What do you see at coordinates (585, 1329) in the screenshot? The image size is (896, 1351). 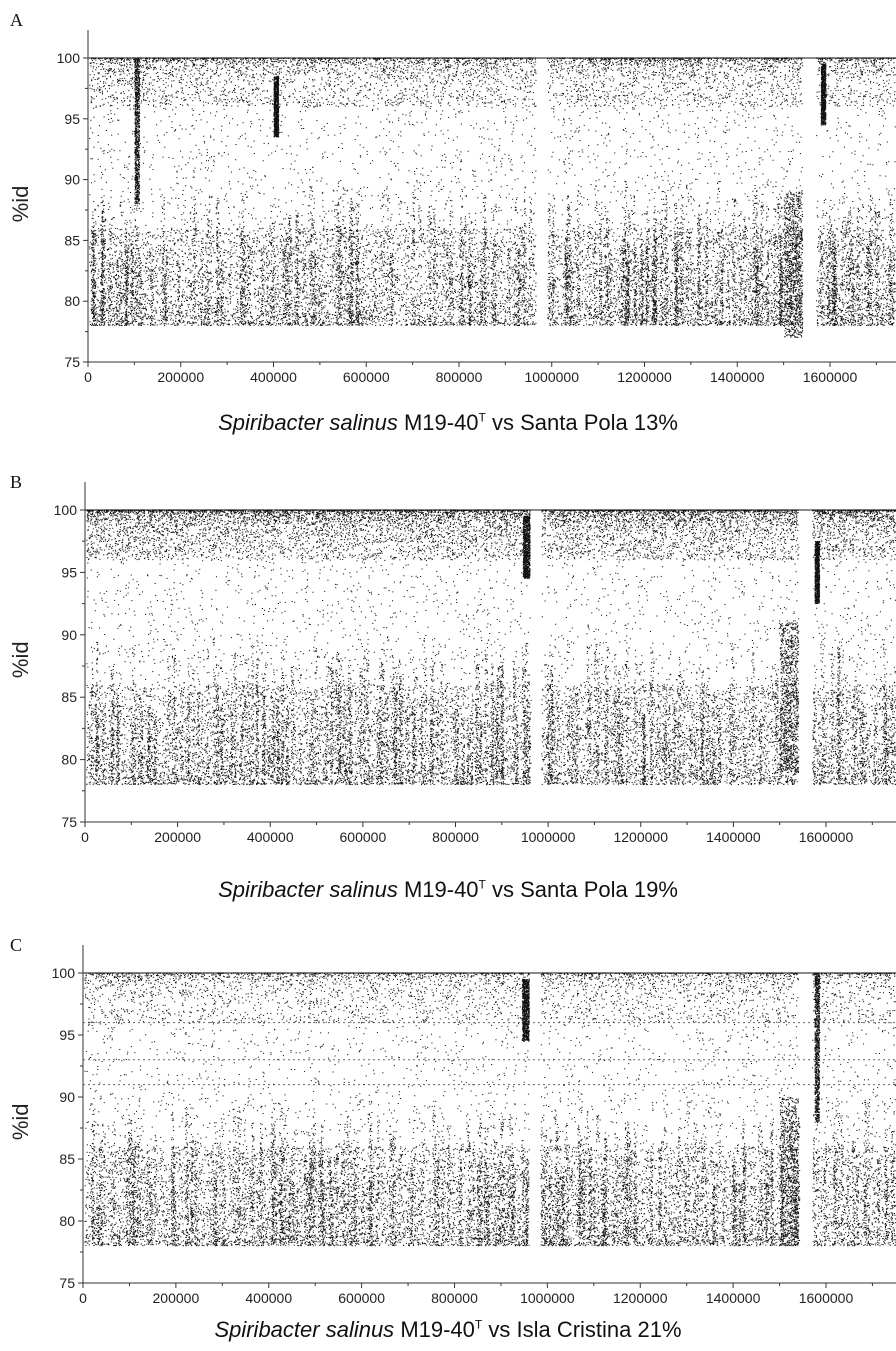 I see `sample-name: vs Isla Cristina 21%` at bounding box center [585, 1329].